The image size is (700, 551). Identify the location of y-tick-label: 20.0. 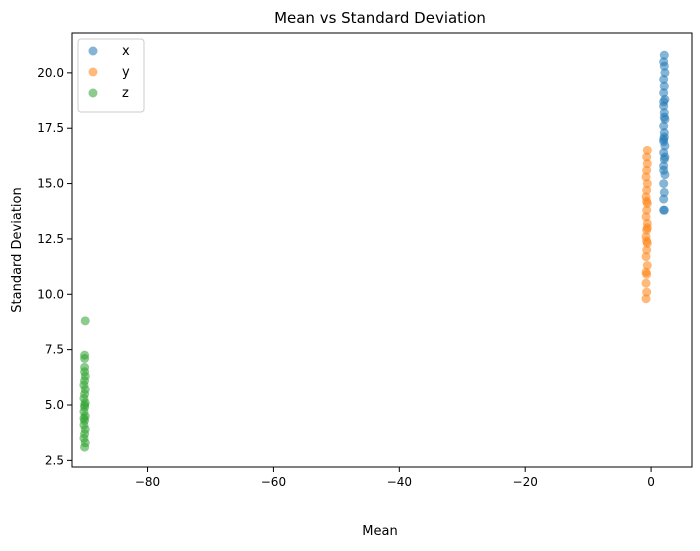
(50, 73).